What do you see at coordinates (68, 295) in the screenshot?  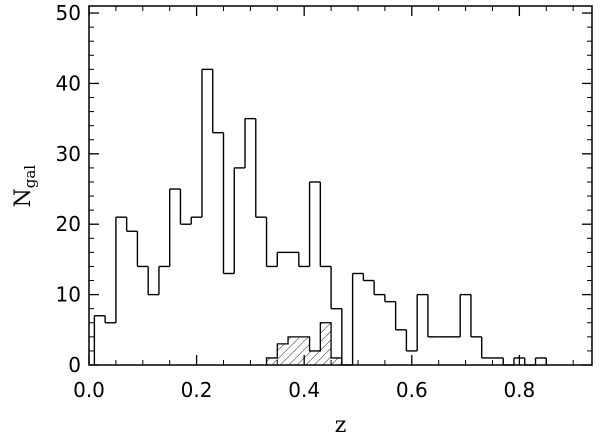 I see `y-tick-label: 10` at bounding box center [68, 295].